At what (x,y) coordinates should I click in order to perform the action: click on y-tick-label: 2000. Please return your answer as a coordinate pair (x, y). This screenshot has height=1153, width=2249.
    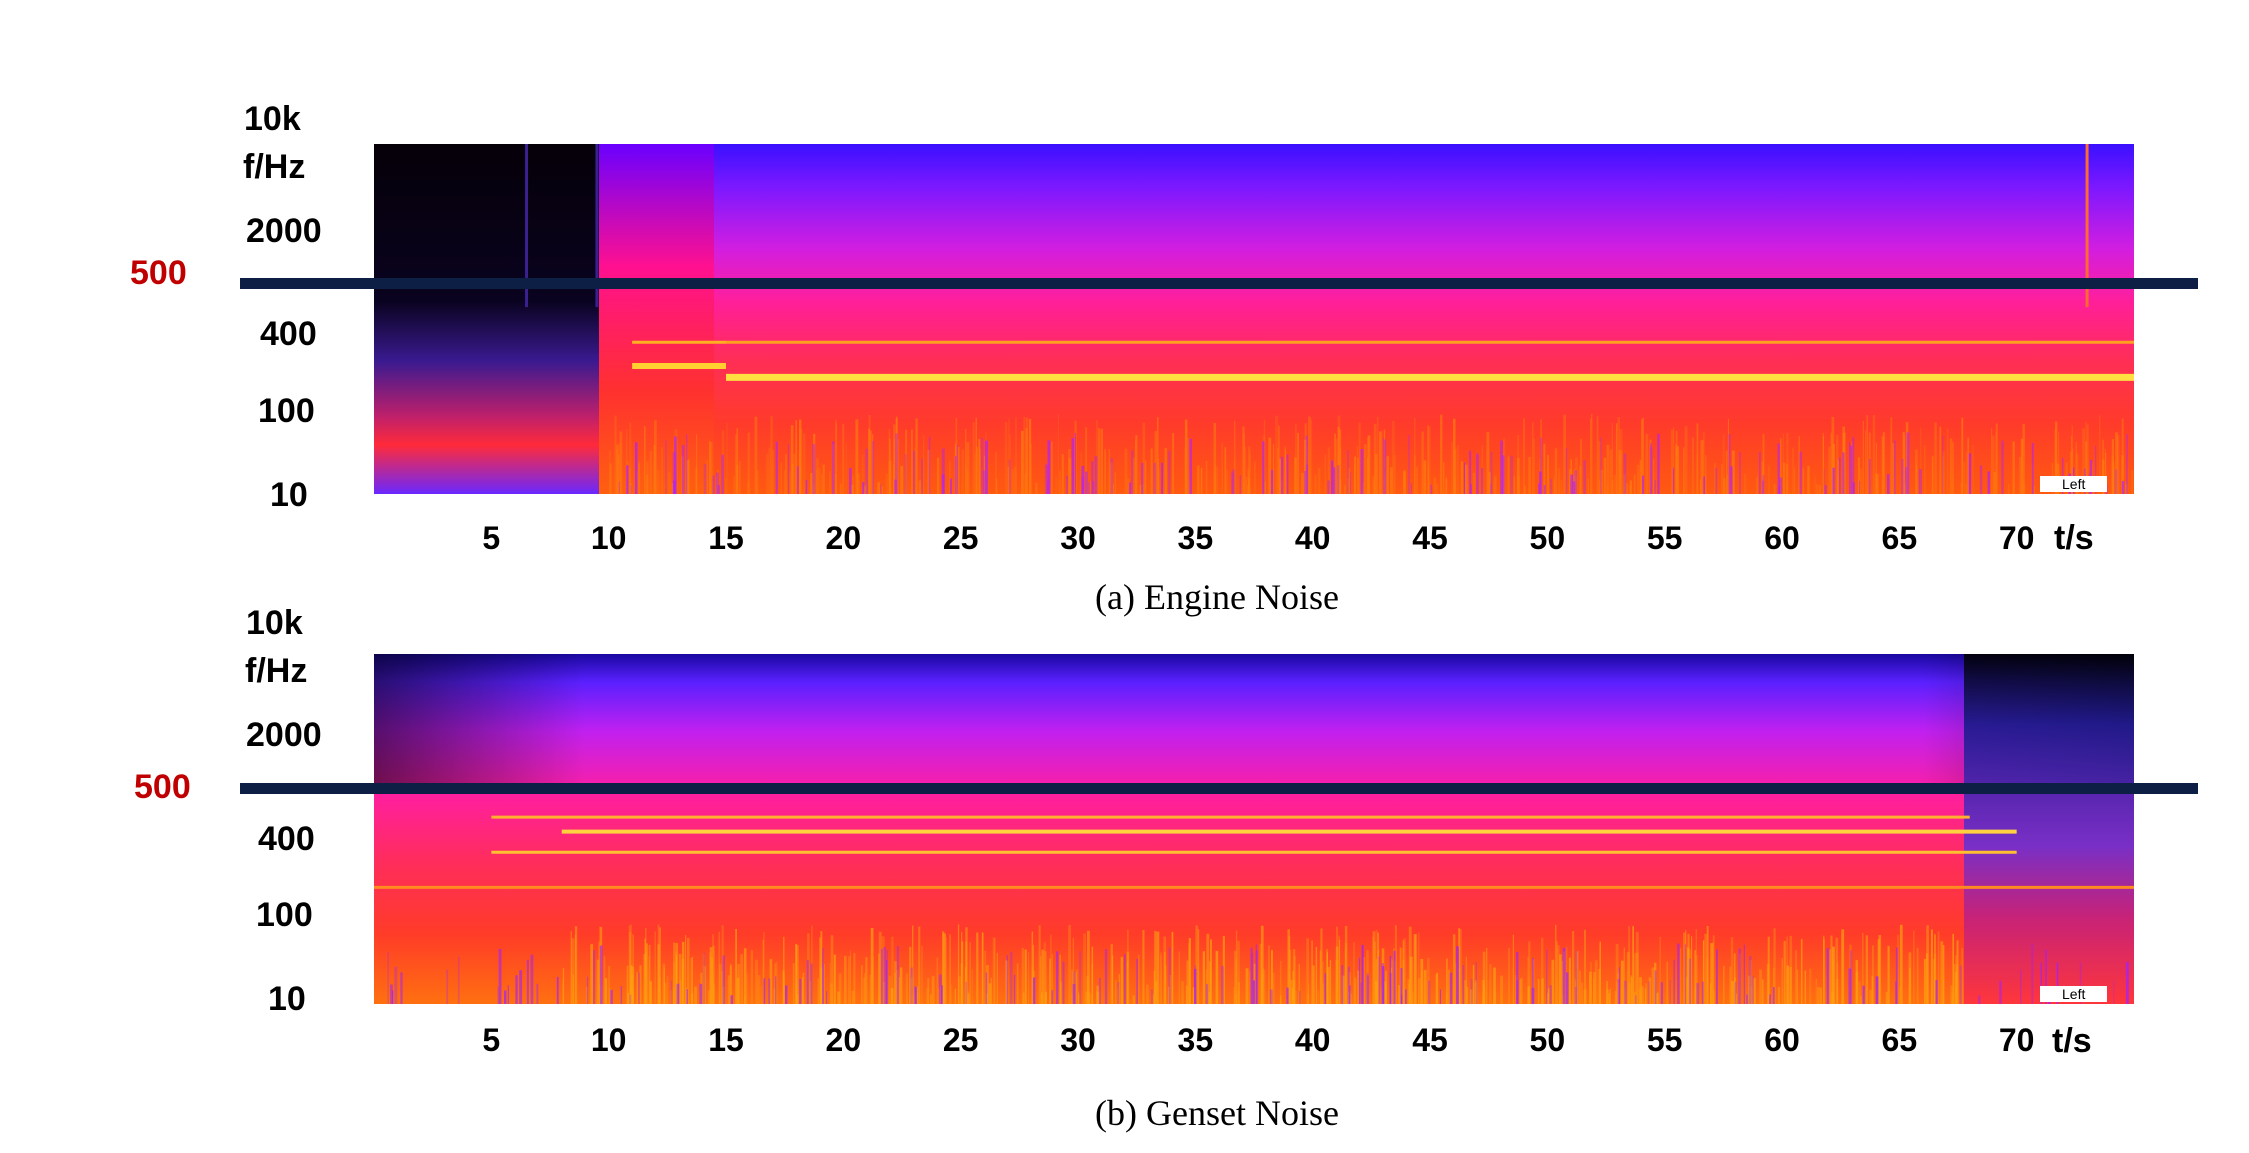
    Looking at the image, I should click on (284, 231).